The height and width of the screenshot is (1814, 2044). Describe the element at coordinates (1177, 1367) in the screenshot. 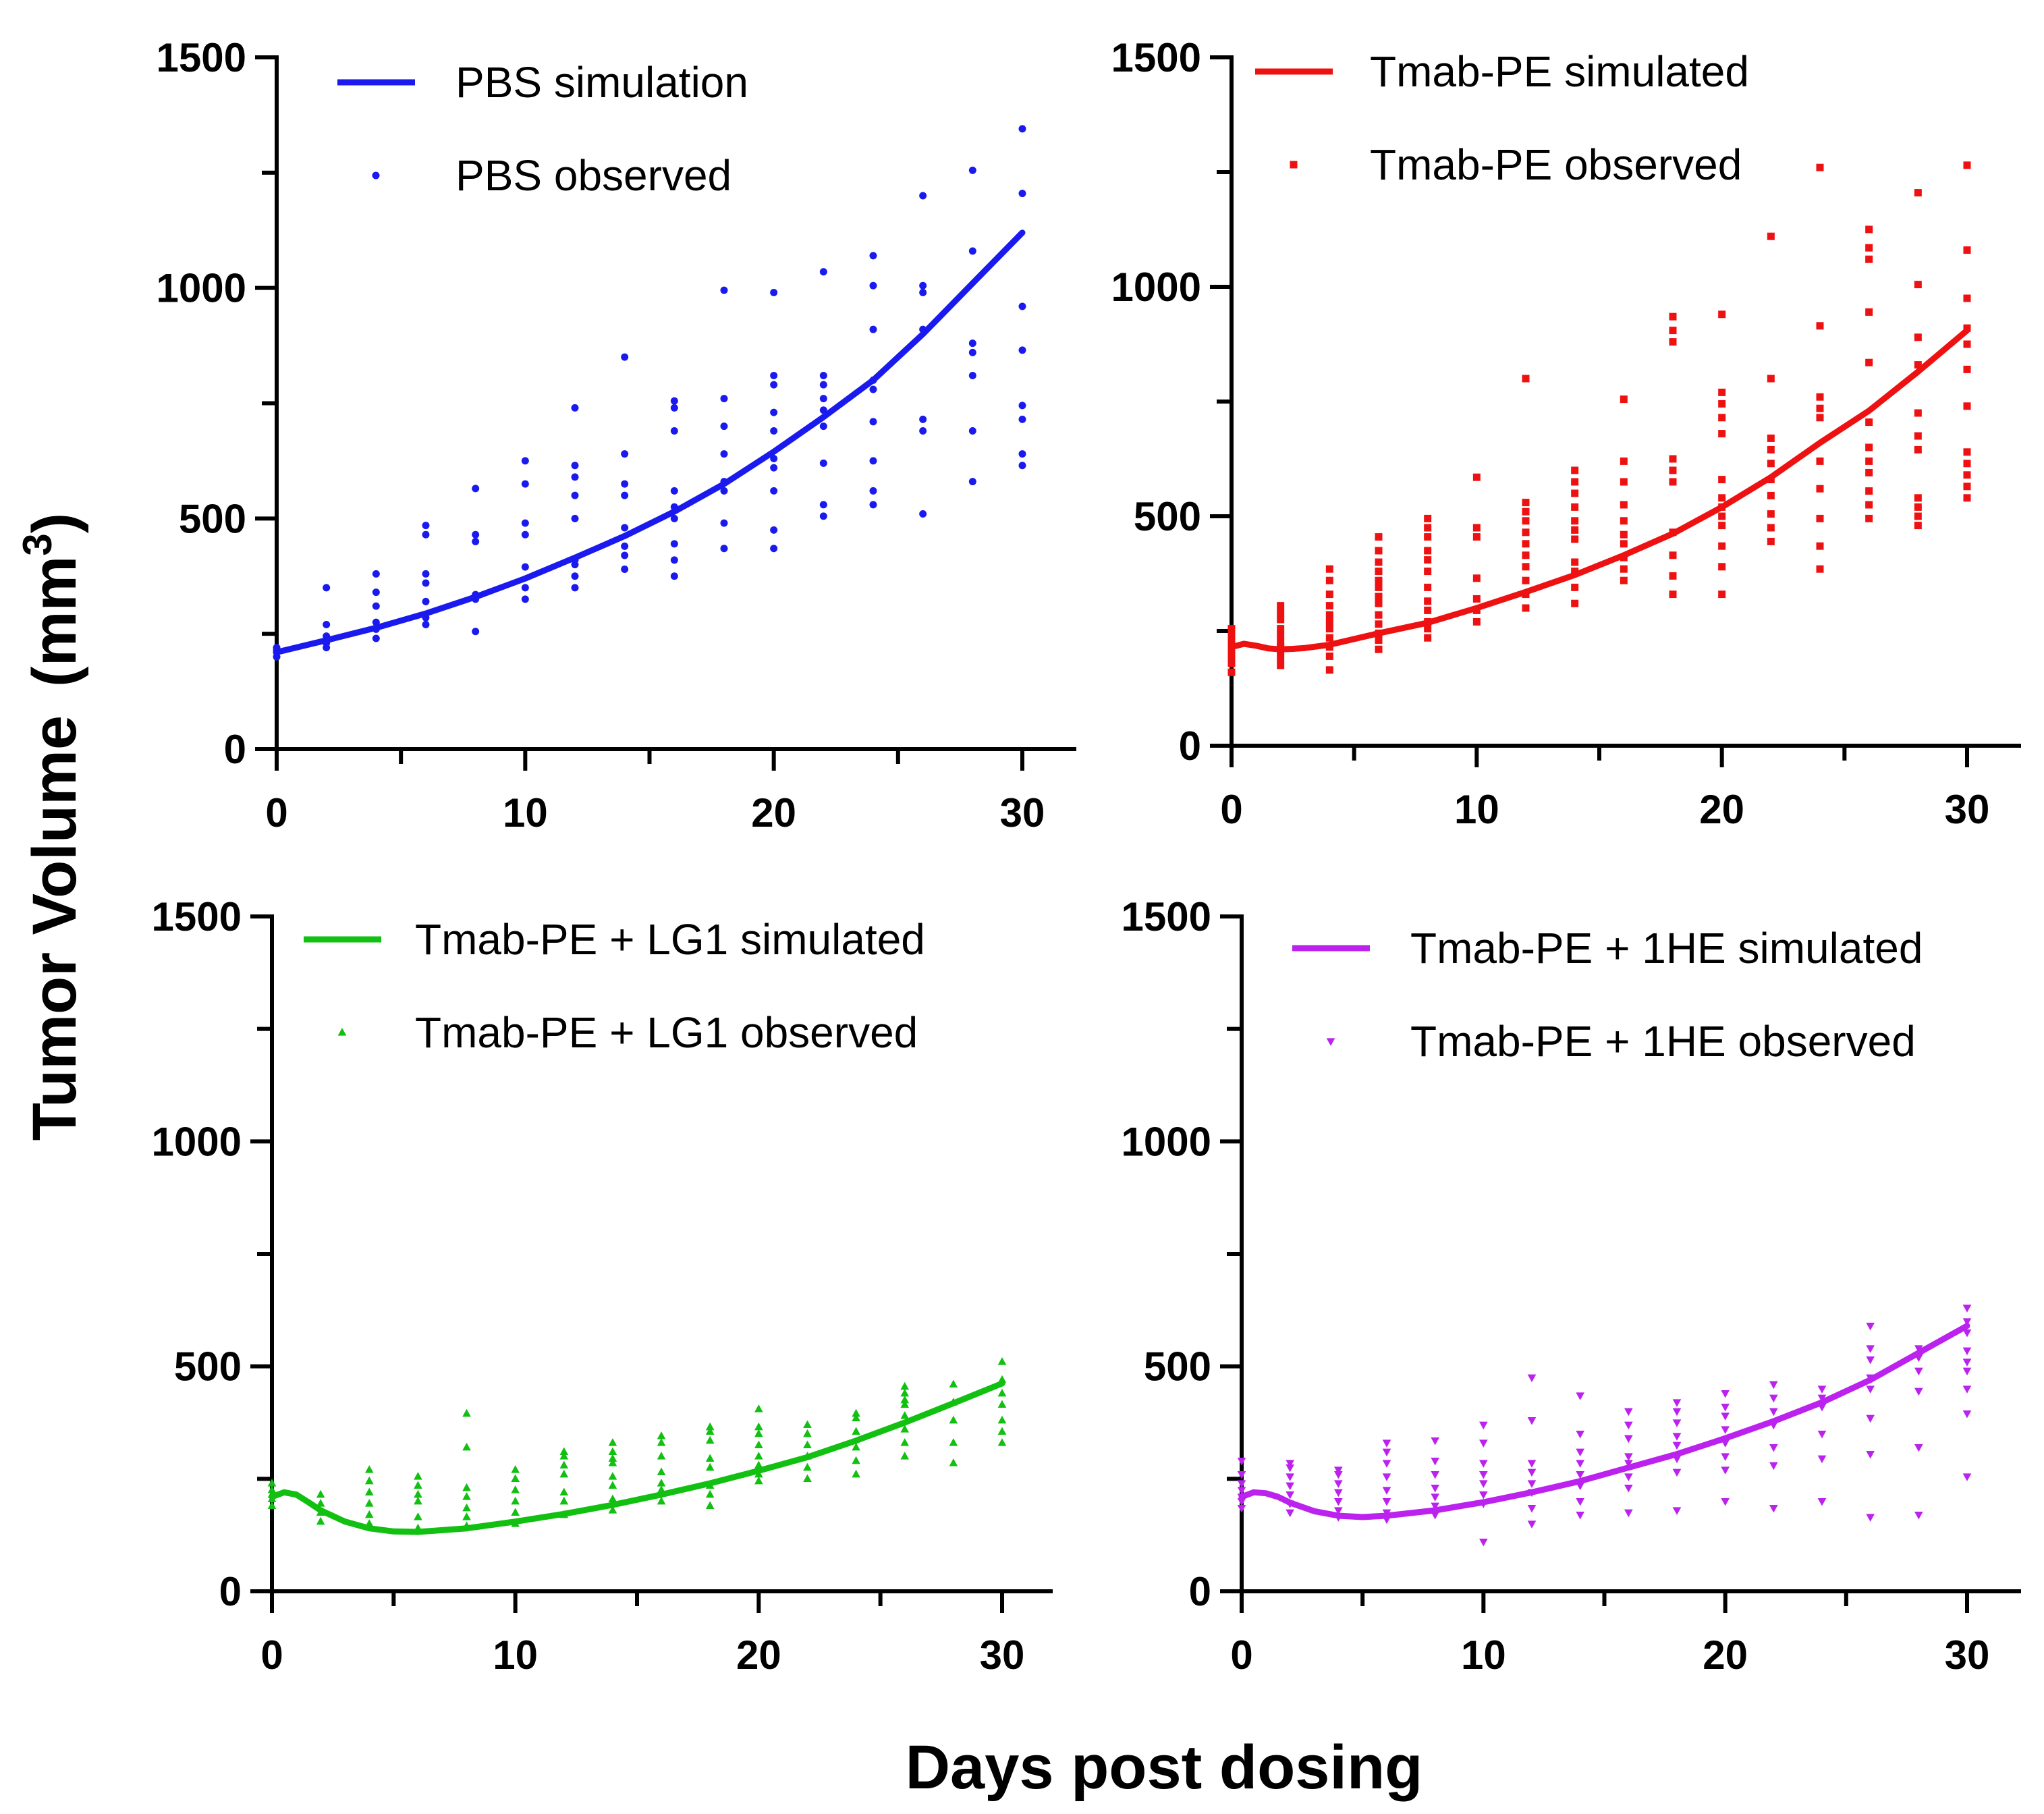

I see `y-tick-label: 500` at that location.